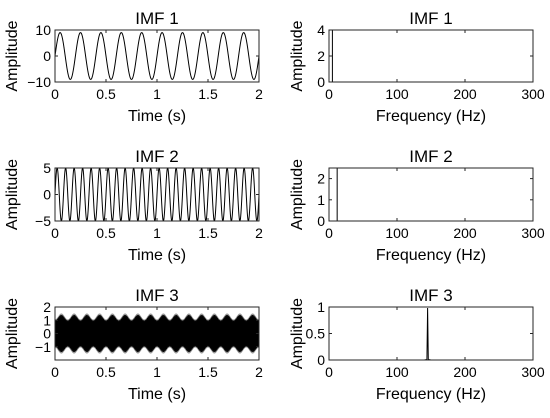  I want to click on y-tick-label: 0.5, so click(316, 334).